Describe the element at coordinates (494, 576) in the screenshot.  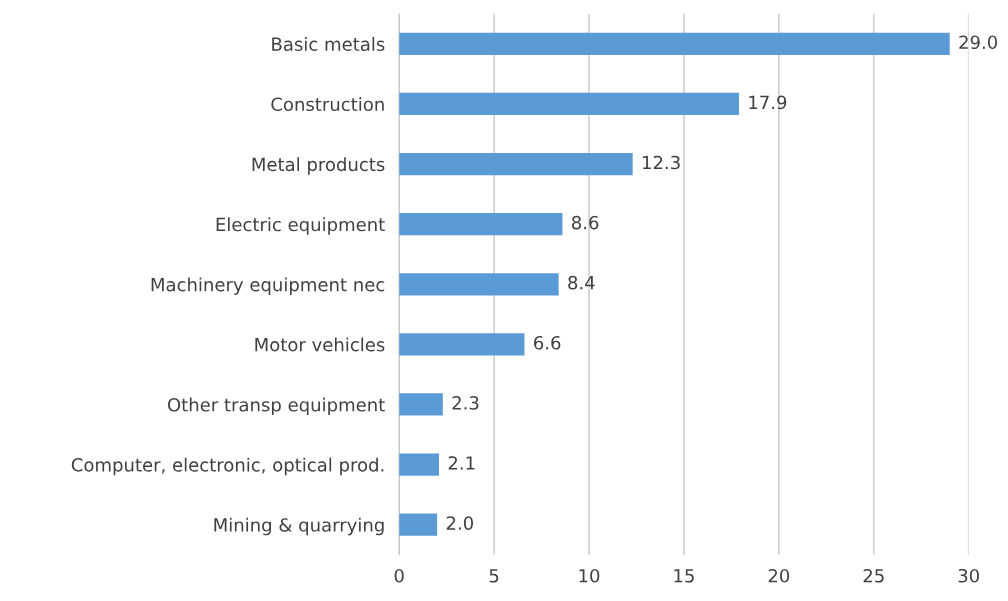
I see `x-tick-label: 5` at that location.